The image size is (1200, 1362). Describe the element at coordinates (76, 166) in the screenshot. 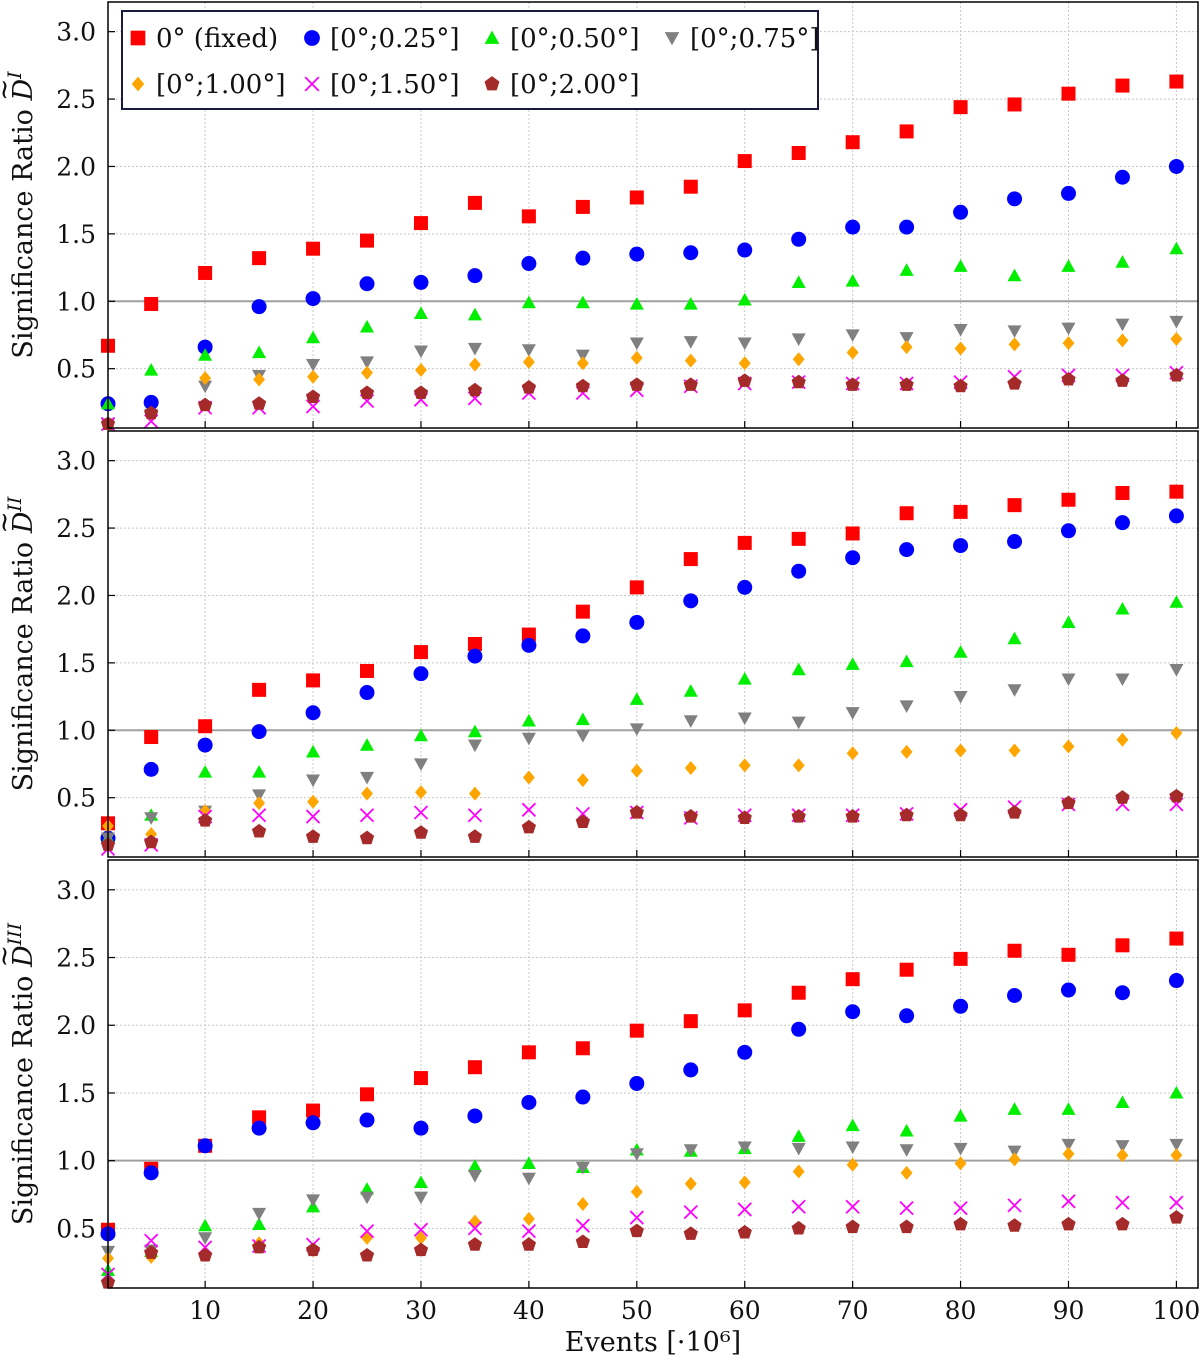

I see `y-tick-label: 2.0` at that location.